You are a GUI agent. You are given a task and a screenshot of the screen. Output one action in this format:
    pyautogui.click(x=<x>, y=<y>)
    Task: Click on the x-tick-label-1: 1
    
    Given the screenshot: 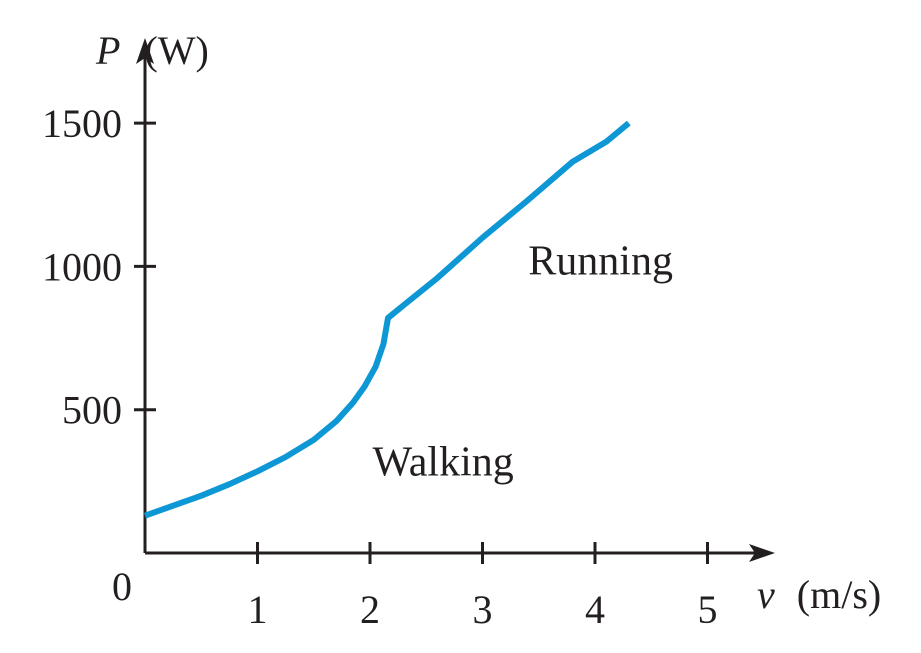 What is the action you would take?
    pyautogui.click(x=258, y=609)
    